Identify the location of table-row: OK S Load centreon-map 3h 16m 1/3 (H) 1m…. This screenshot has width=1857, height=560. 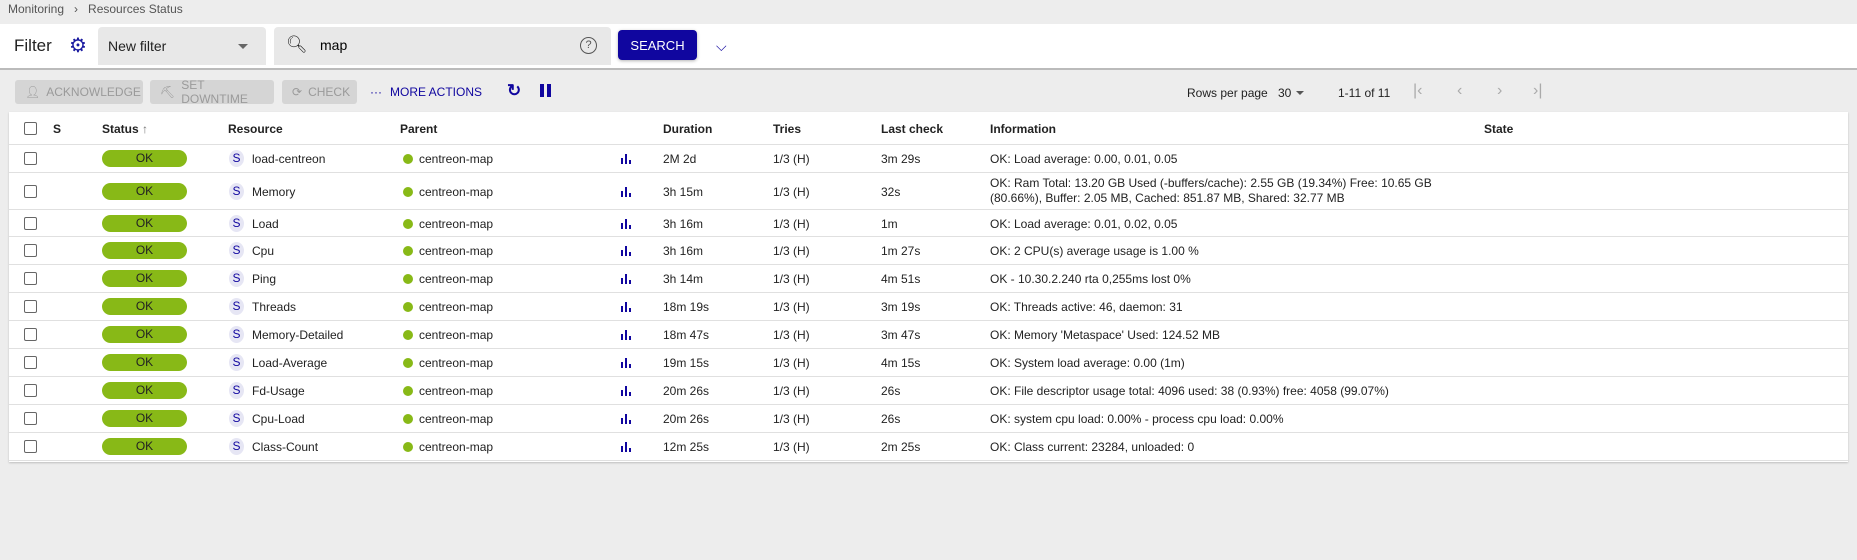
(928, 223).